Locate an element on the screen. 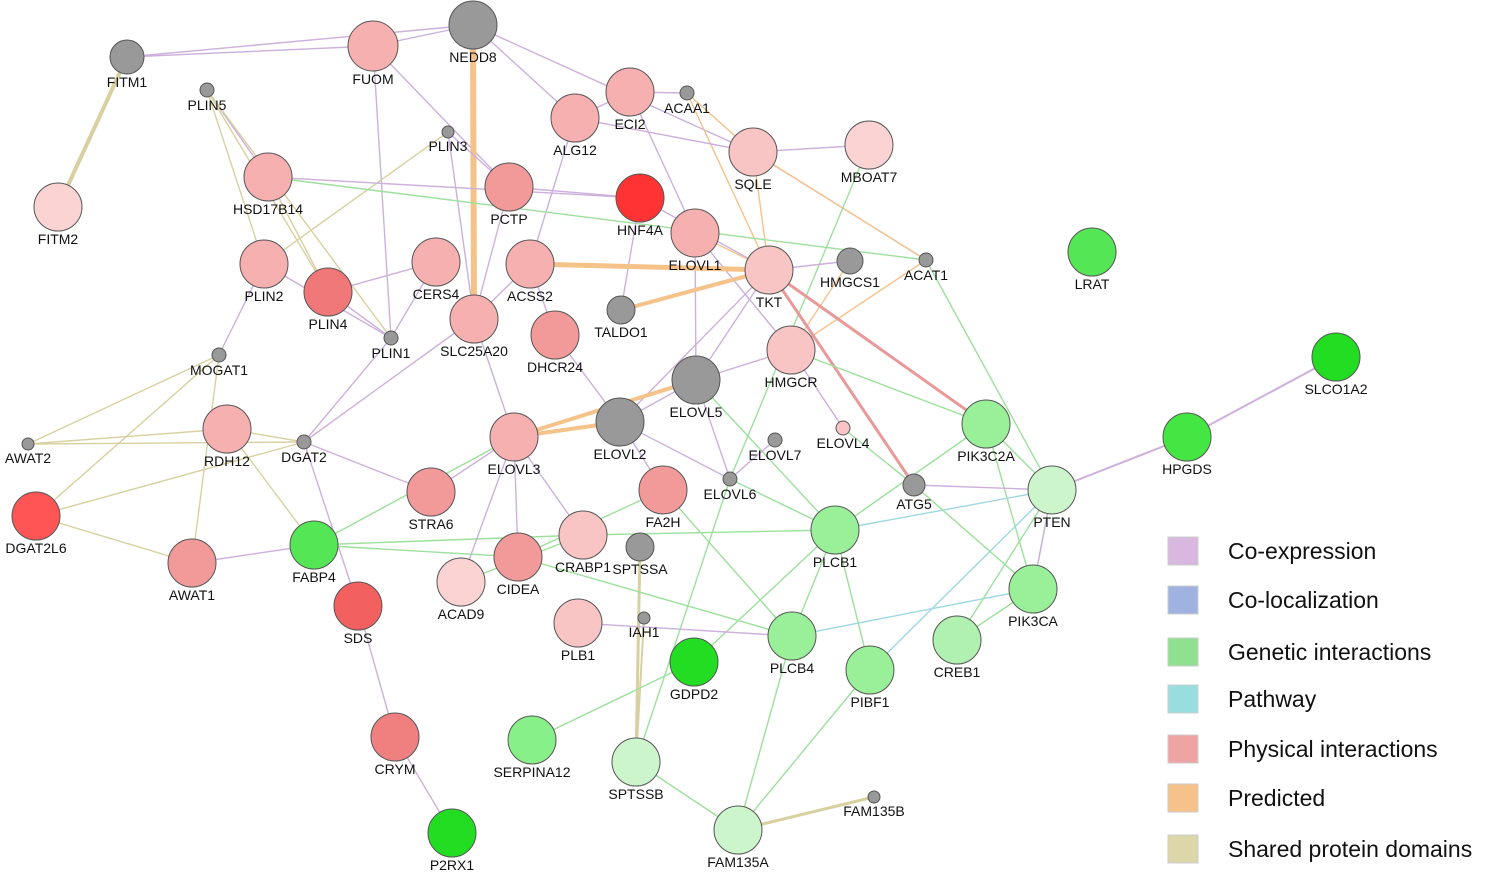 Image resolution: width=1500 pixels, height=884 pixels. node-label: FA2H is located at coordinates (662, 522).